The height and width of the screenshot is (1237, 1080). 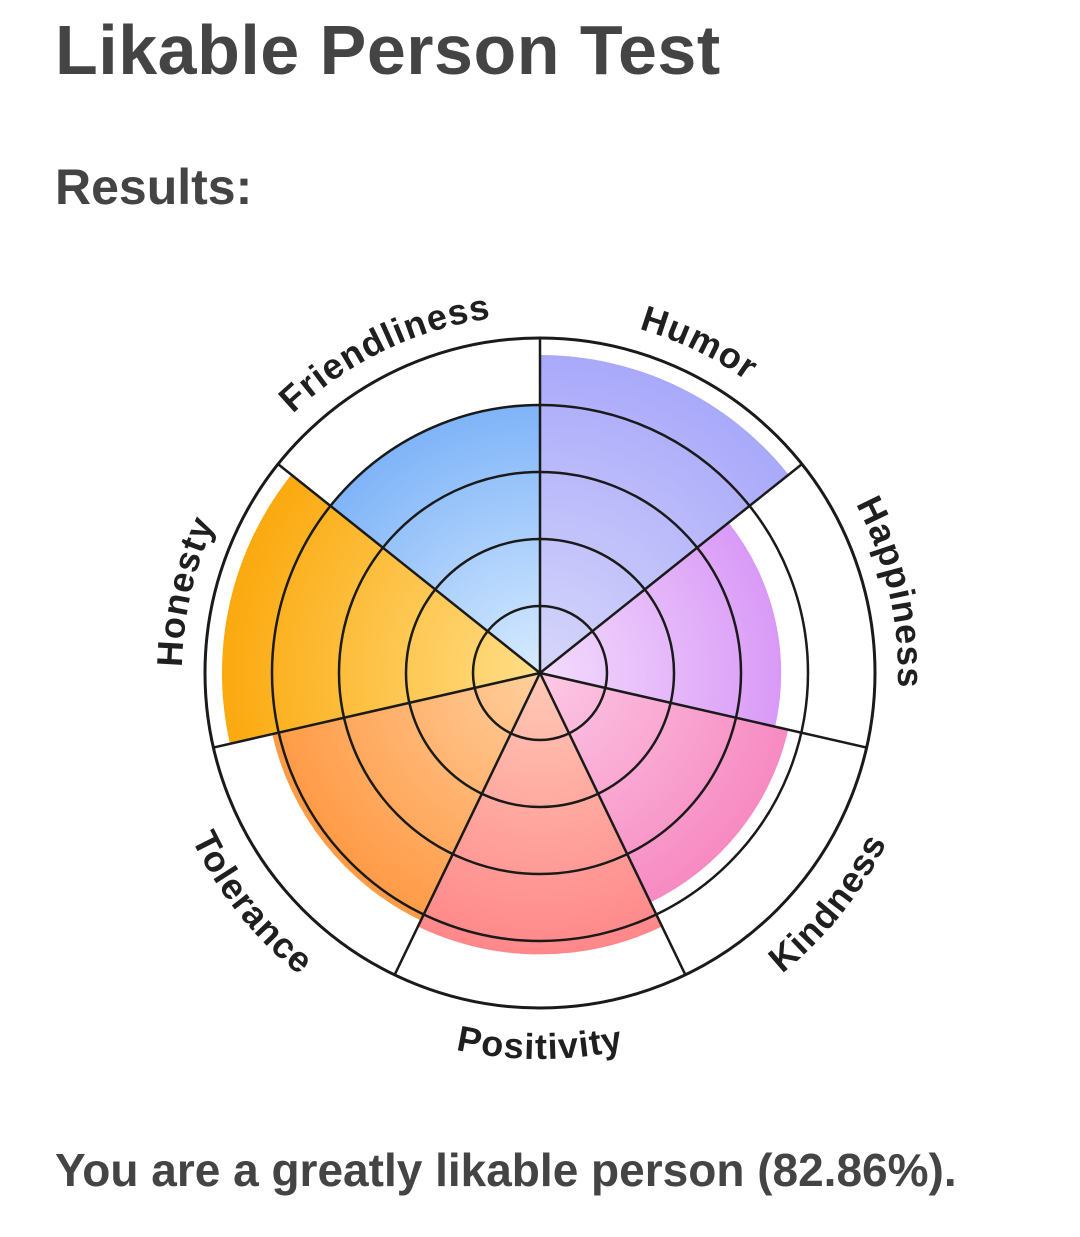 What do you see at coordinates (388, 50) in the screenshot?
I see `page-title: Likable Person Test` at bounding box center [388, 50].